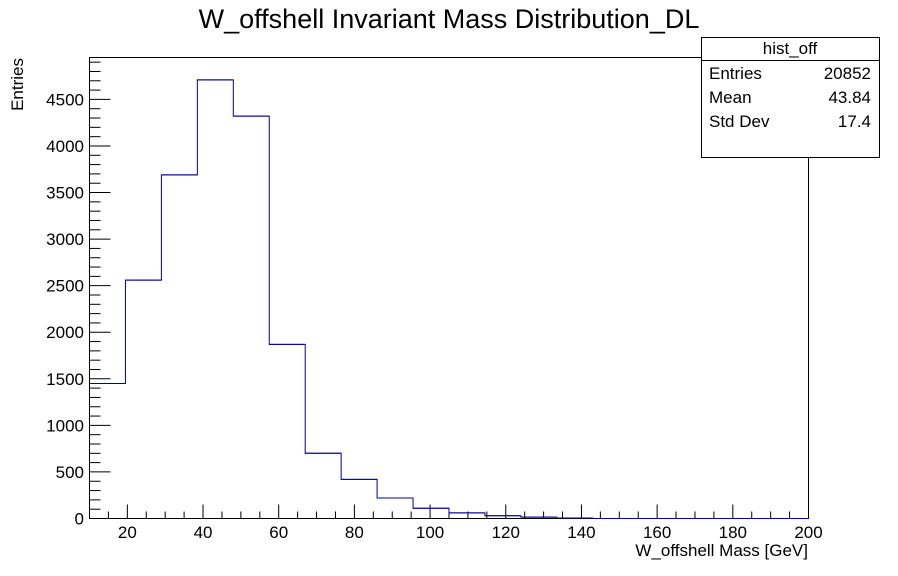  I want to click on y-tick-label: 0, so click(79, 519).